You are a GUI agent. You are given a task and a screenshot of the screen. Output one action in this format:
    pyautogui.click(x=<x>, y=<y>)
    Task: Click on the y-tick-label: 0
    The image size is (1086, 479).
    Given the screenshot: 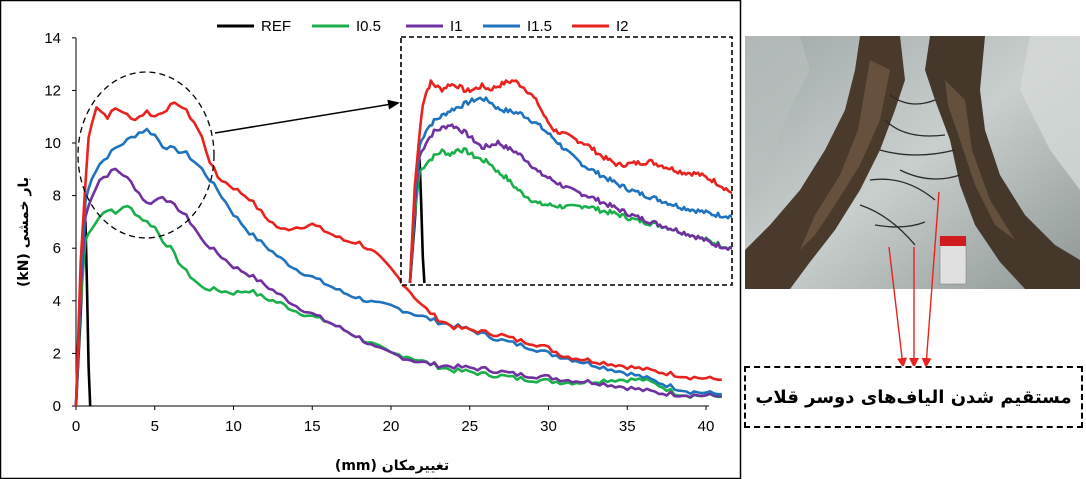 What is the action you would take?
    pyautogui.click(x=57, y=406)
    